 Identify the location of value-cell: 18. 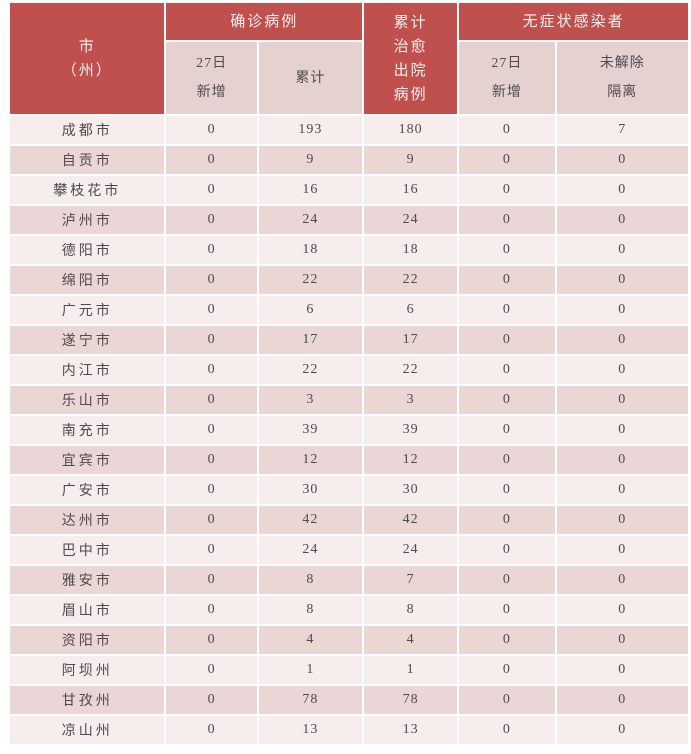
(310, 250).